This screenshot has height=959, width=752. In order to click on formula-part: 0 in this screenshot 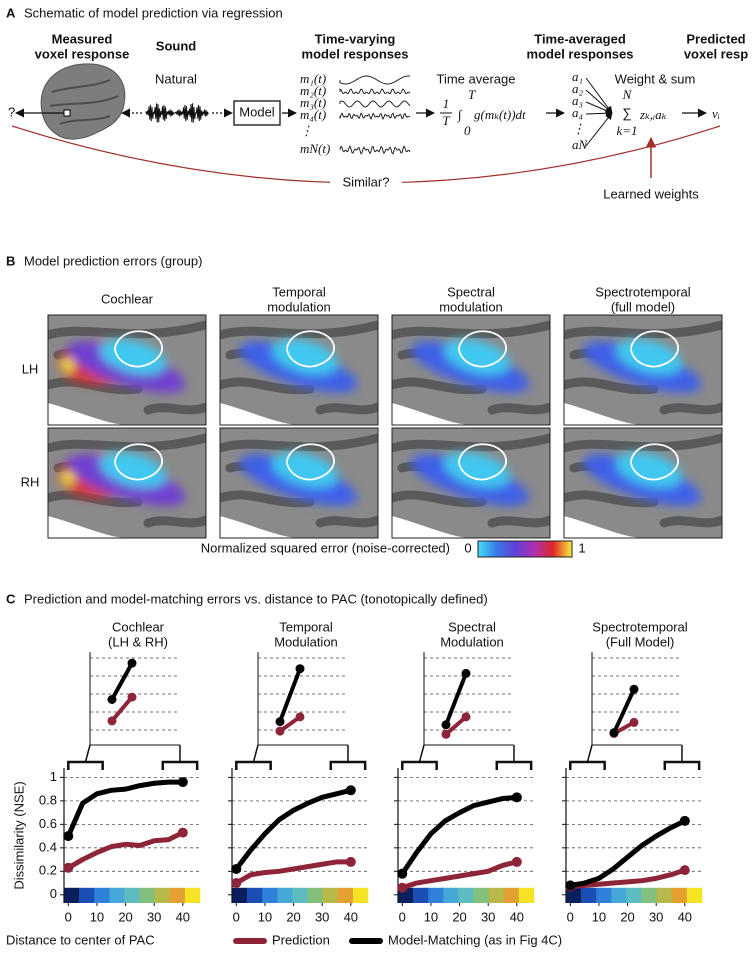, I will do `click(467, 130)`.